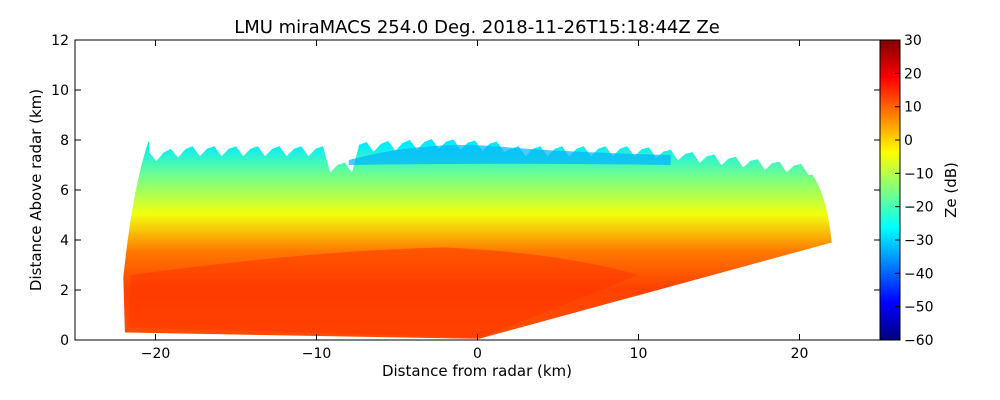 The image size is (1000, 400). What do you see at coordinates (477, 354) in the screenshot?
I see `x-tick-label: 0` at bounding box center [477, 354].